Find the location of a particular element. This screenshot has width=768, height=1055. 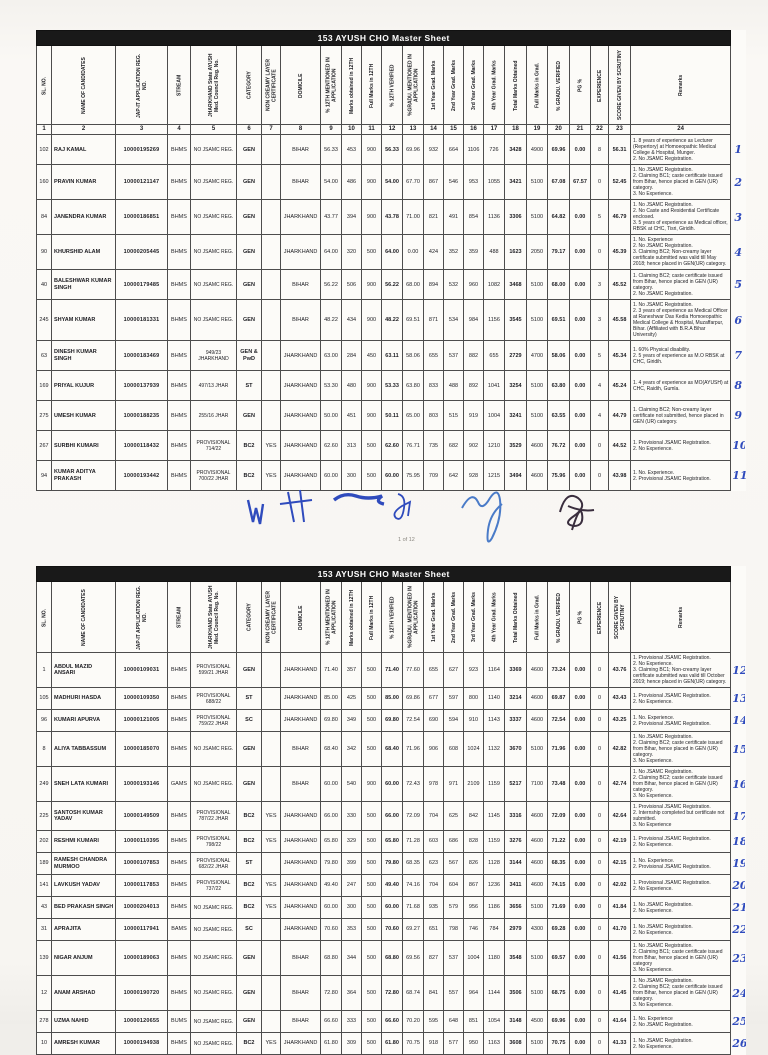

page-number-footer: 1 of 12 is located at coordinates (406, 540).